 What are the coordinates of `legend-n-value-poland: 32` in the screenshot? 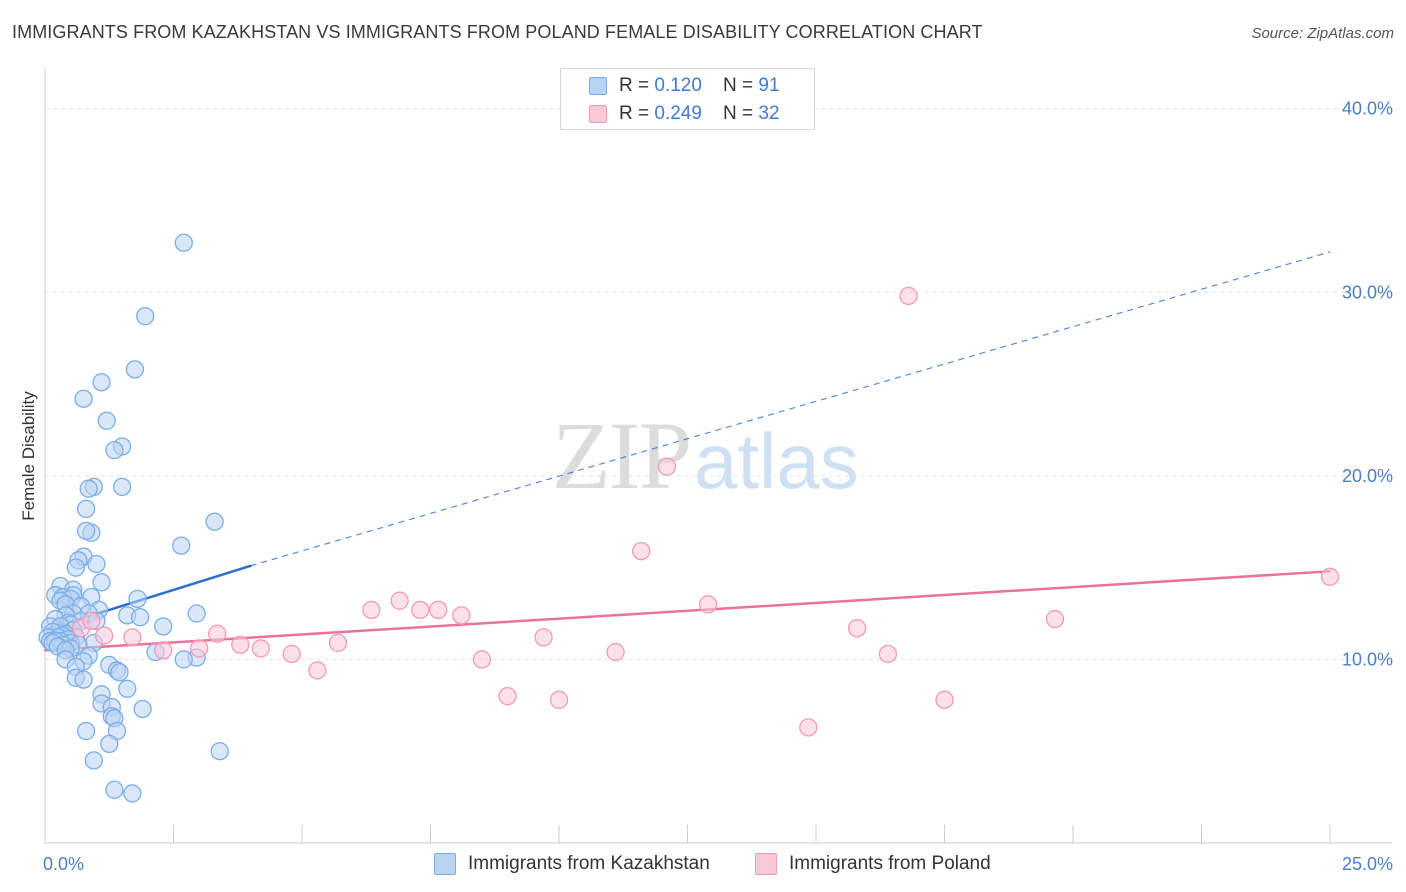 It's located at (769, 113).